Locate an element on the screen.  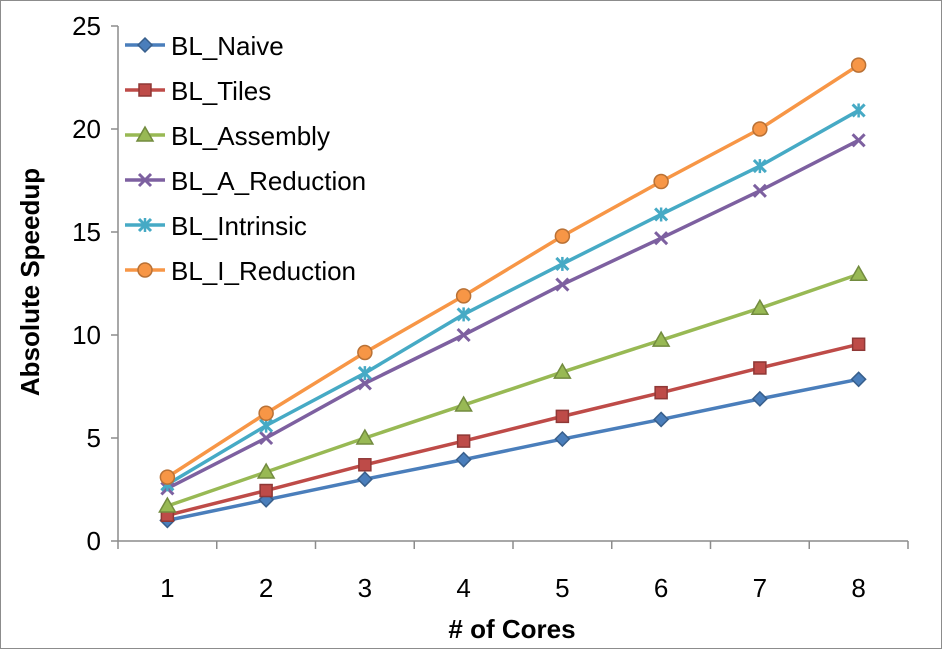
x-axis-title: # of Cores is located at coordinates (511, 629).